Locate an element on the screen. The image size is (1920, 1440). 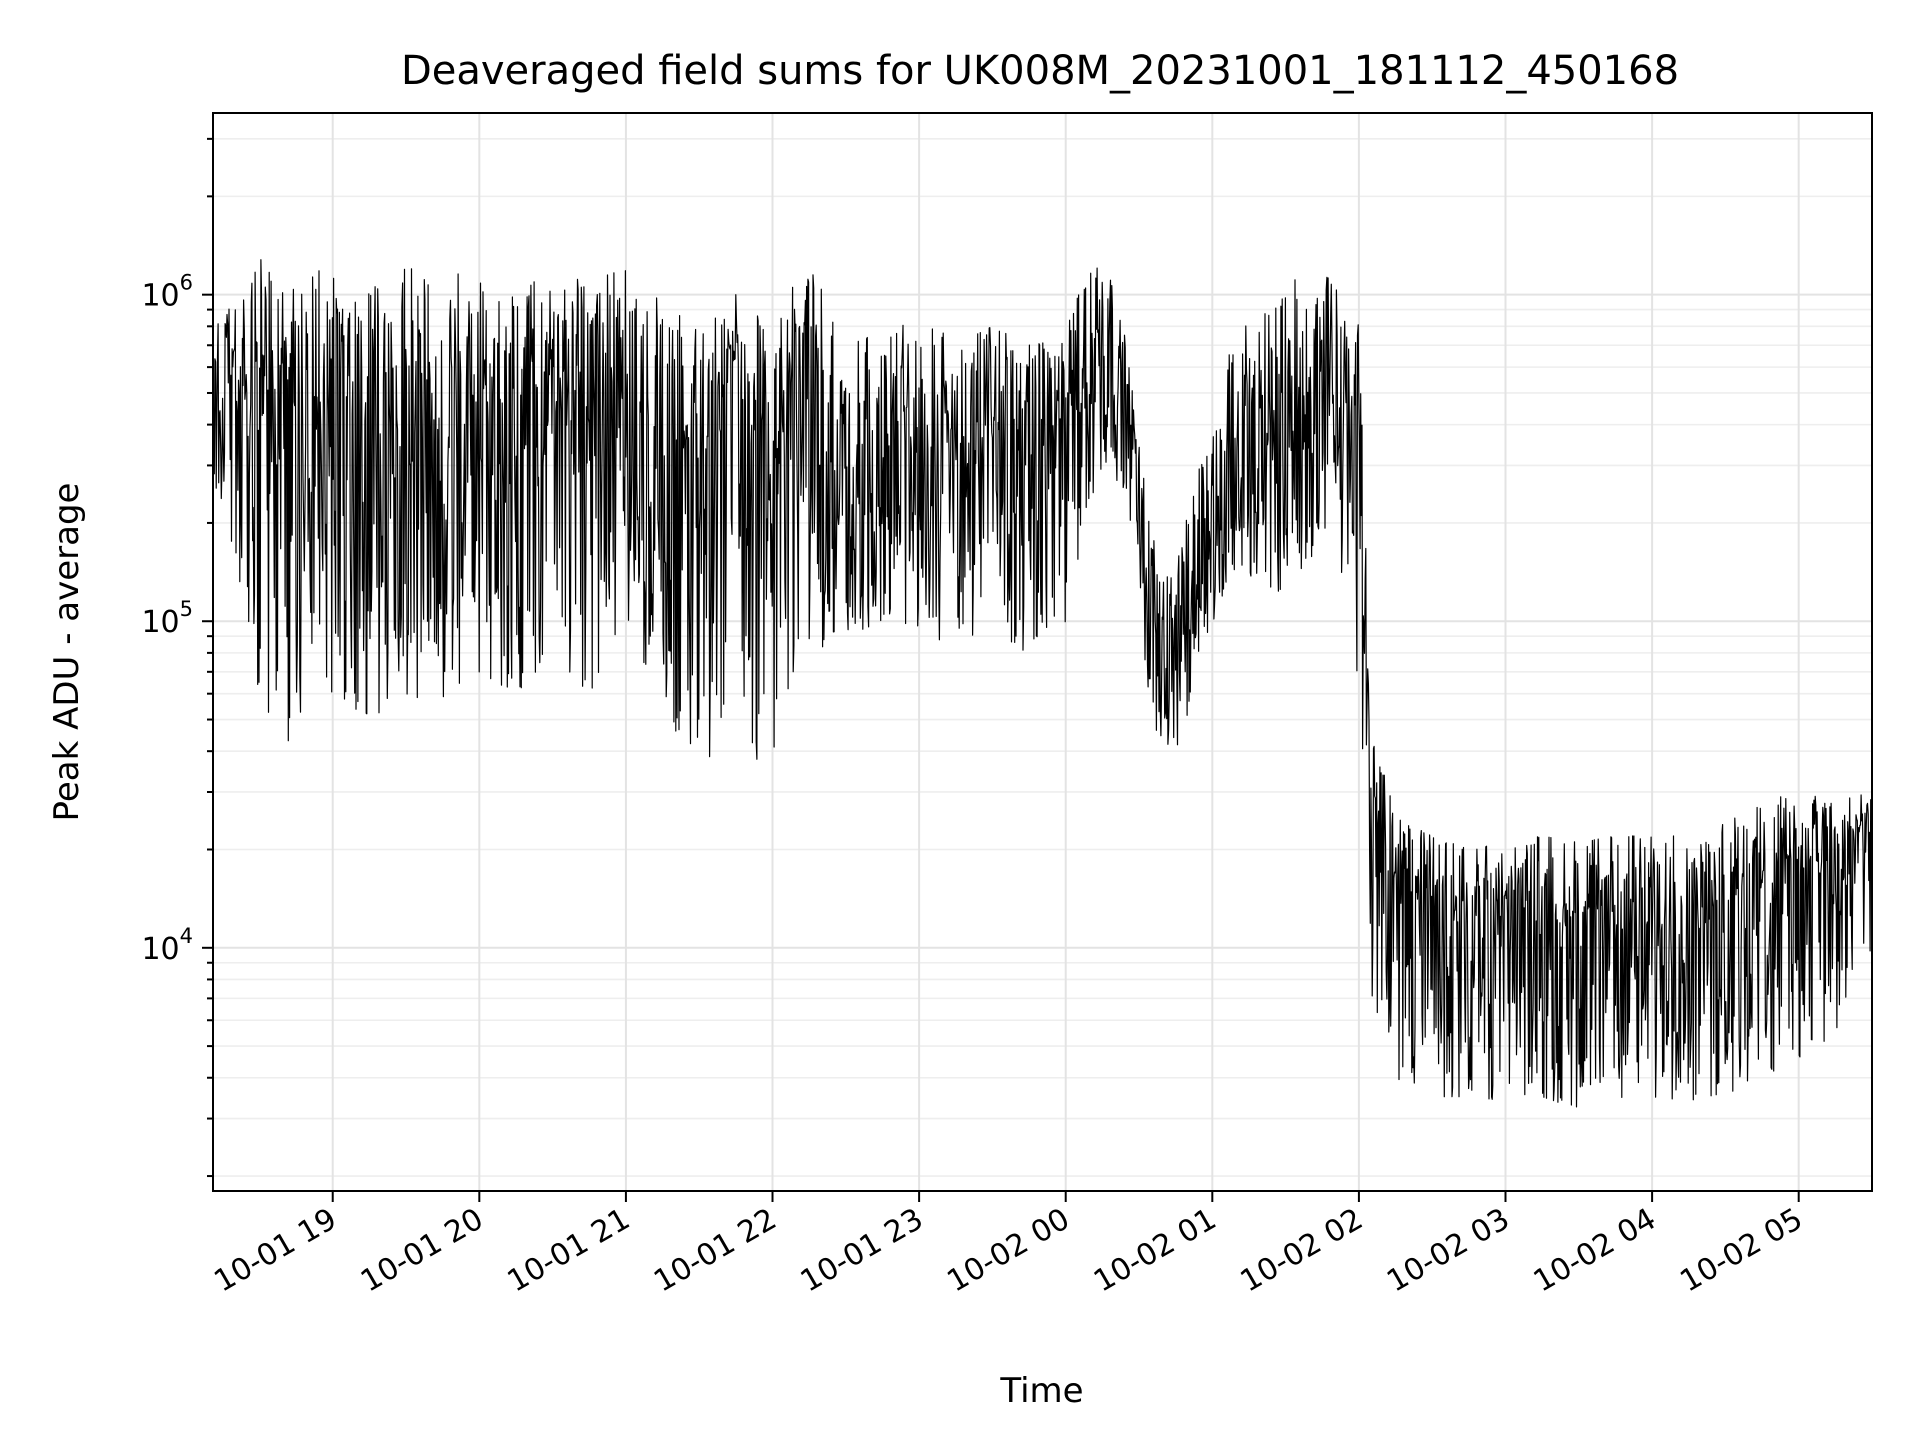
y-tick-label: 10⁴ is located at coordinates (167, 945).